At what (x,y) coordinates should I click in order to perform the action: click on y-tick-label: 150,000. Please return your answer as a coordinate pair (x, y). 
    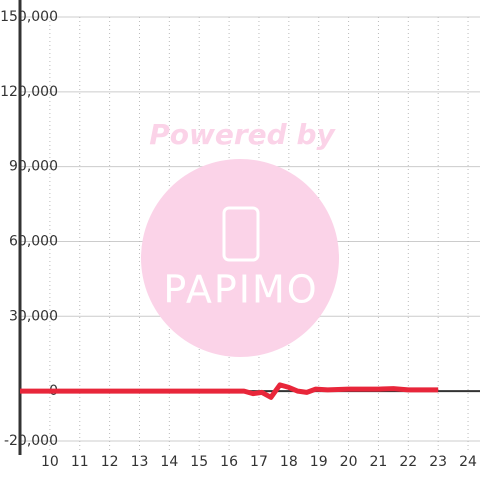
    Looking at the image, I should click on (29, 17).